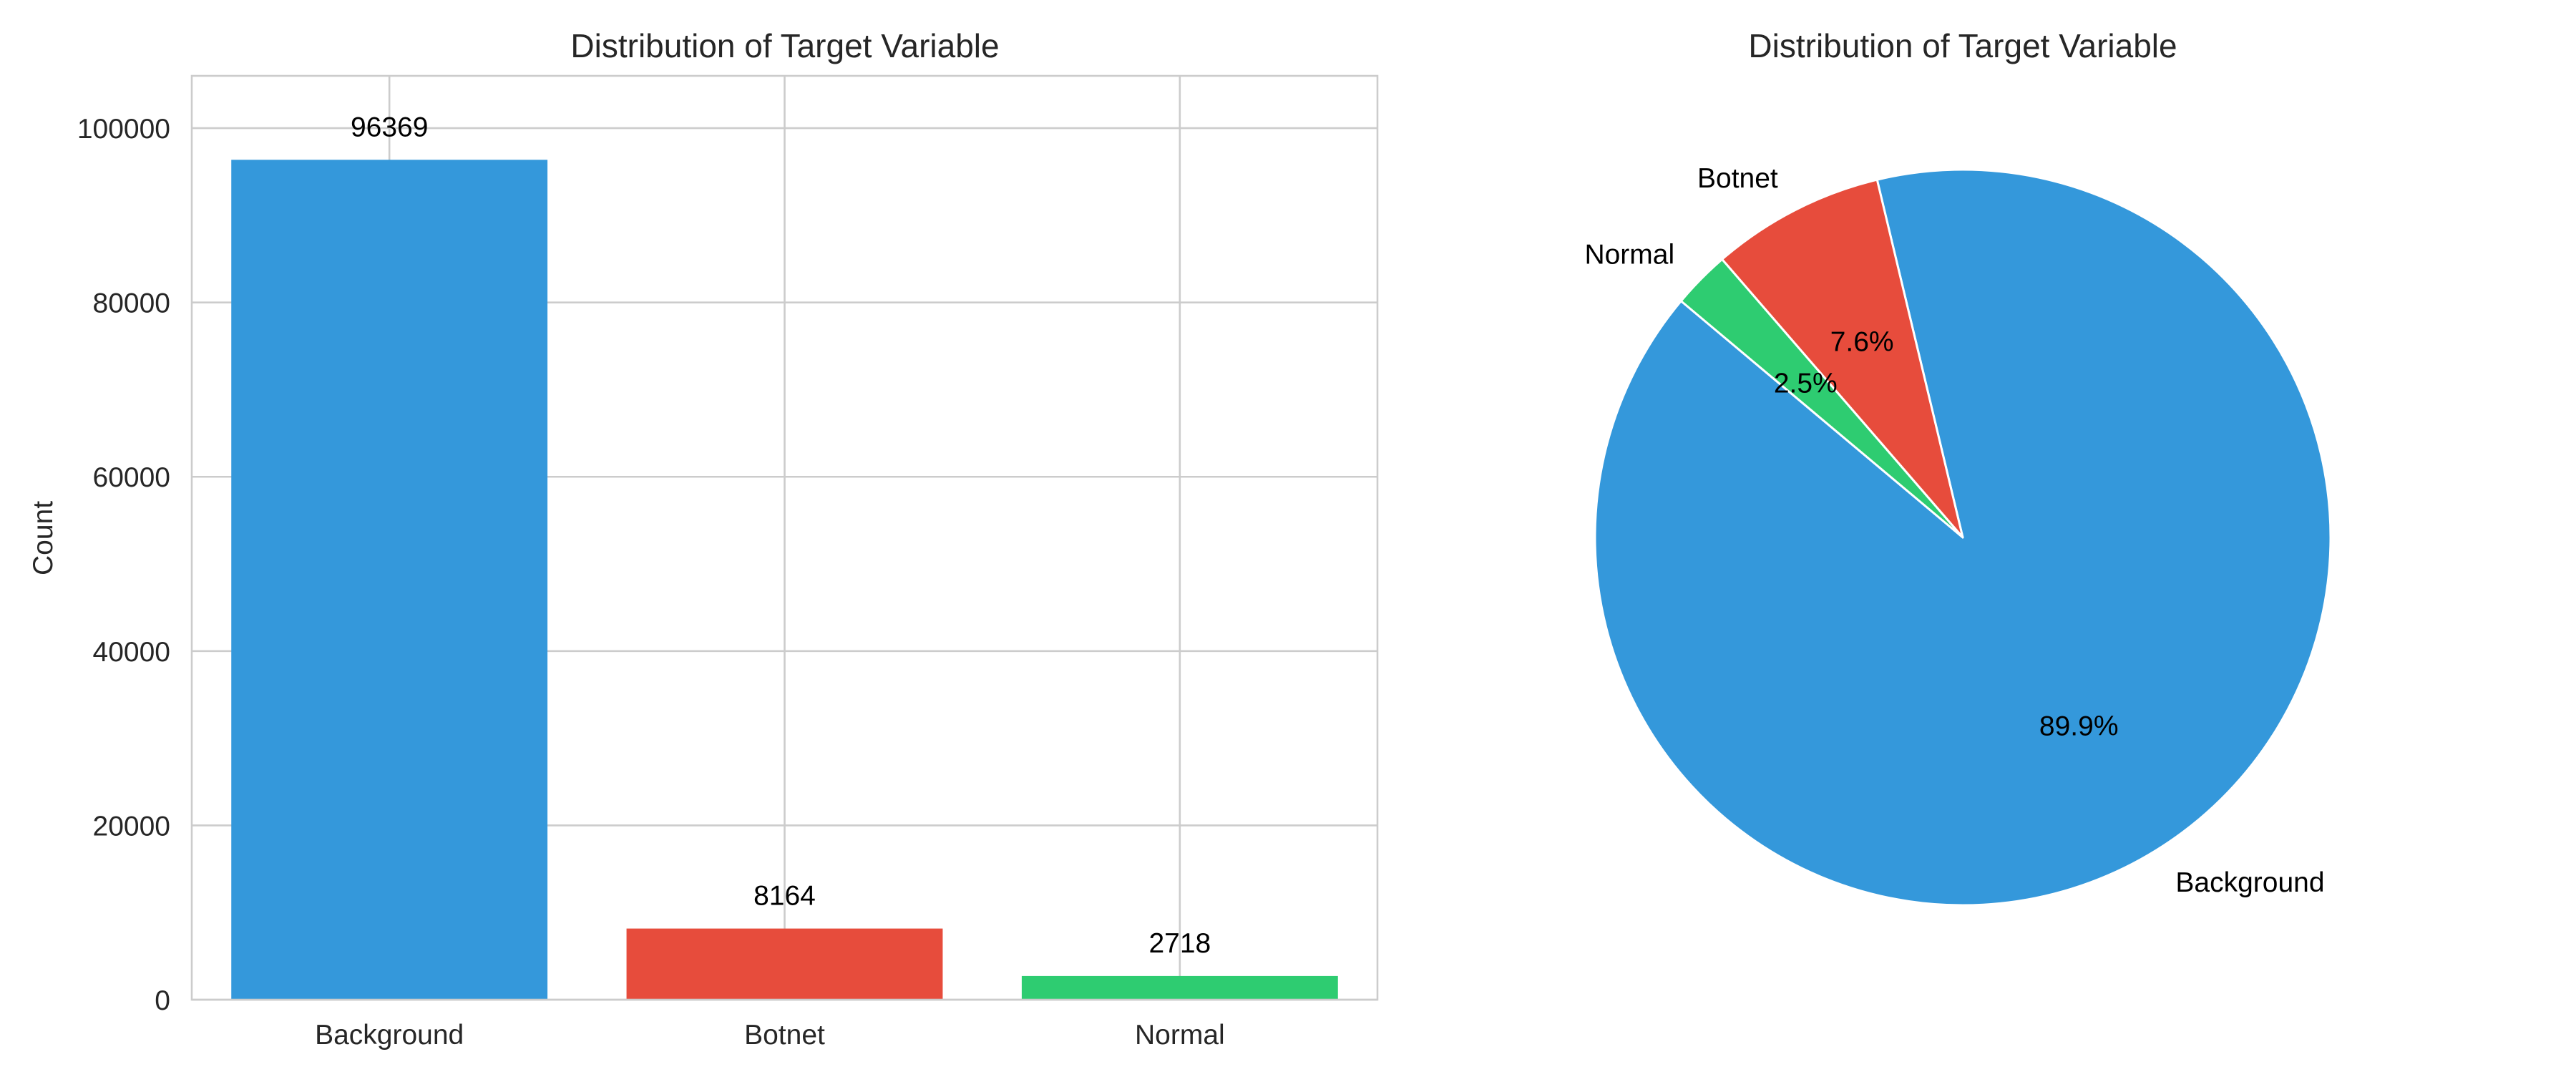  I want to click on y-tick-label: 20000, so click(131, 826).